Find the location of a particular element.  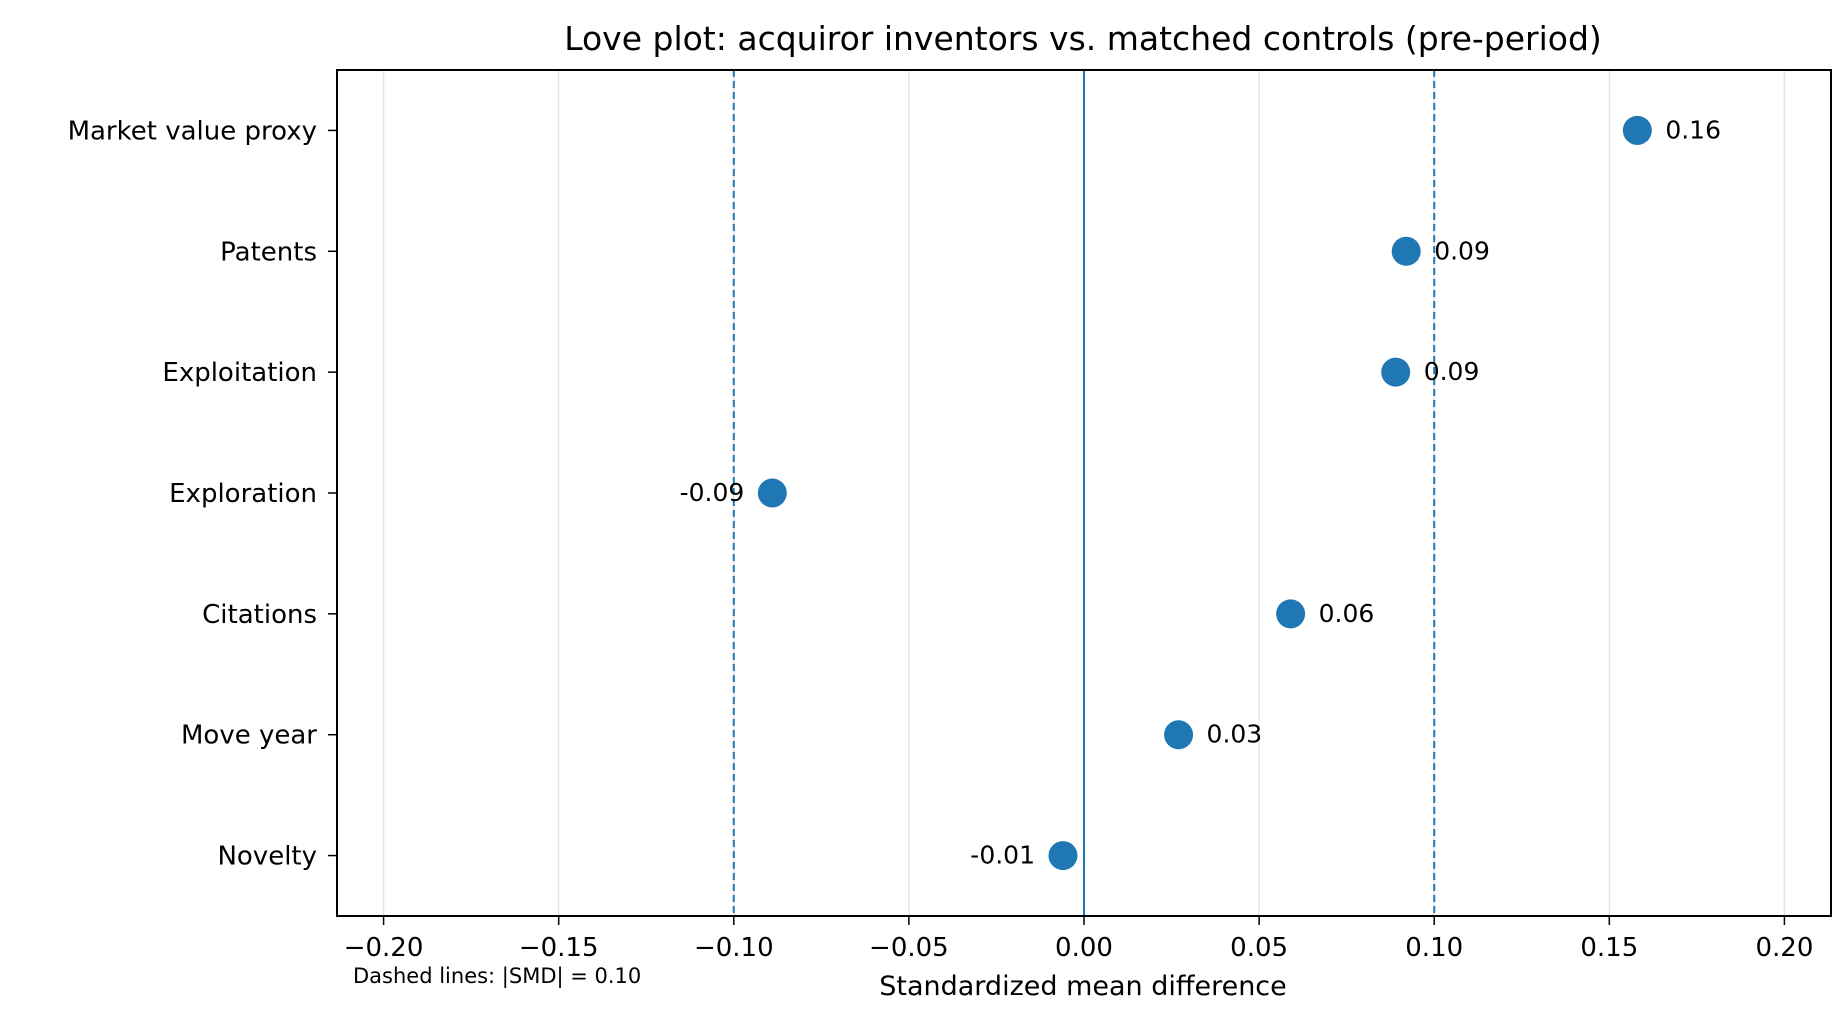

data-label: 0.16 is located at coordinates (1693, 129).